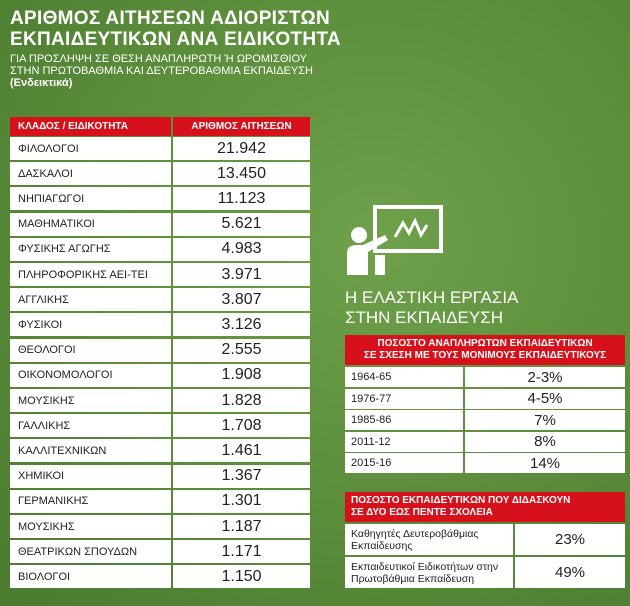  What do you see at coordinates (90, 249) in the screenshot?
I see `category: ΦΥΣΙΚΗΣ ΑΓΩΓΗΣ` at bounding box center [90, 249].